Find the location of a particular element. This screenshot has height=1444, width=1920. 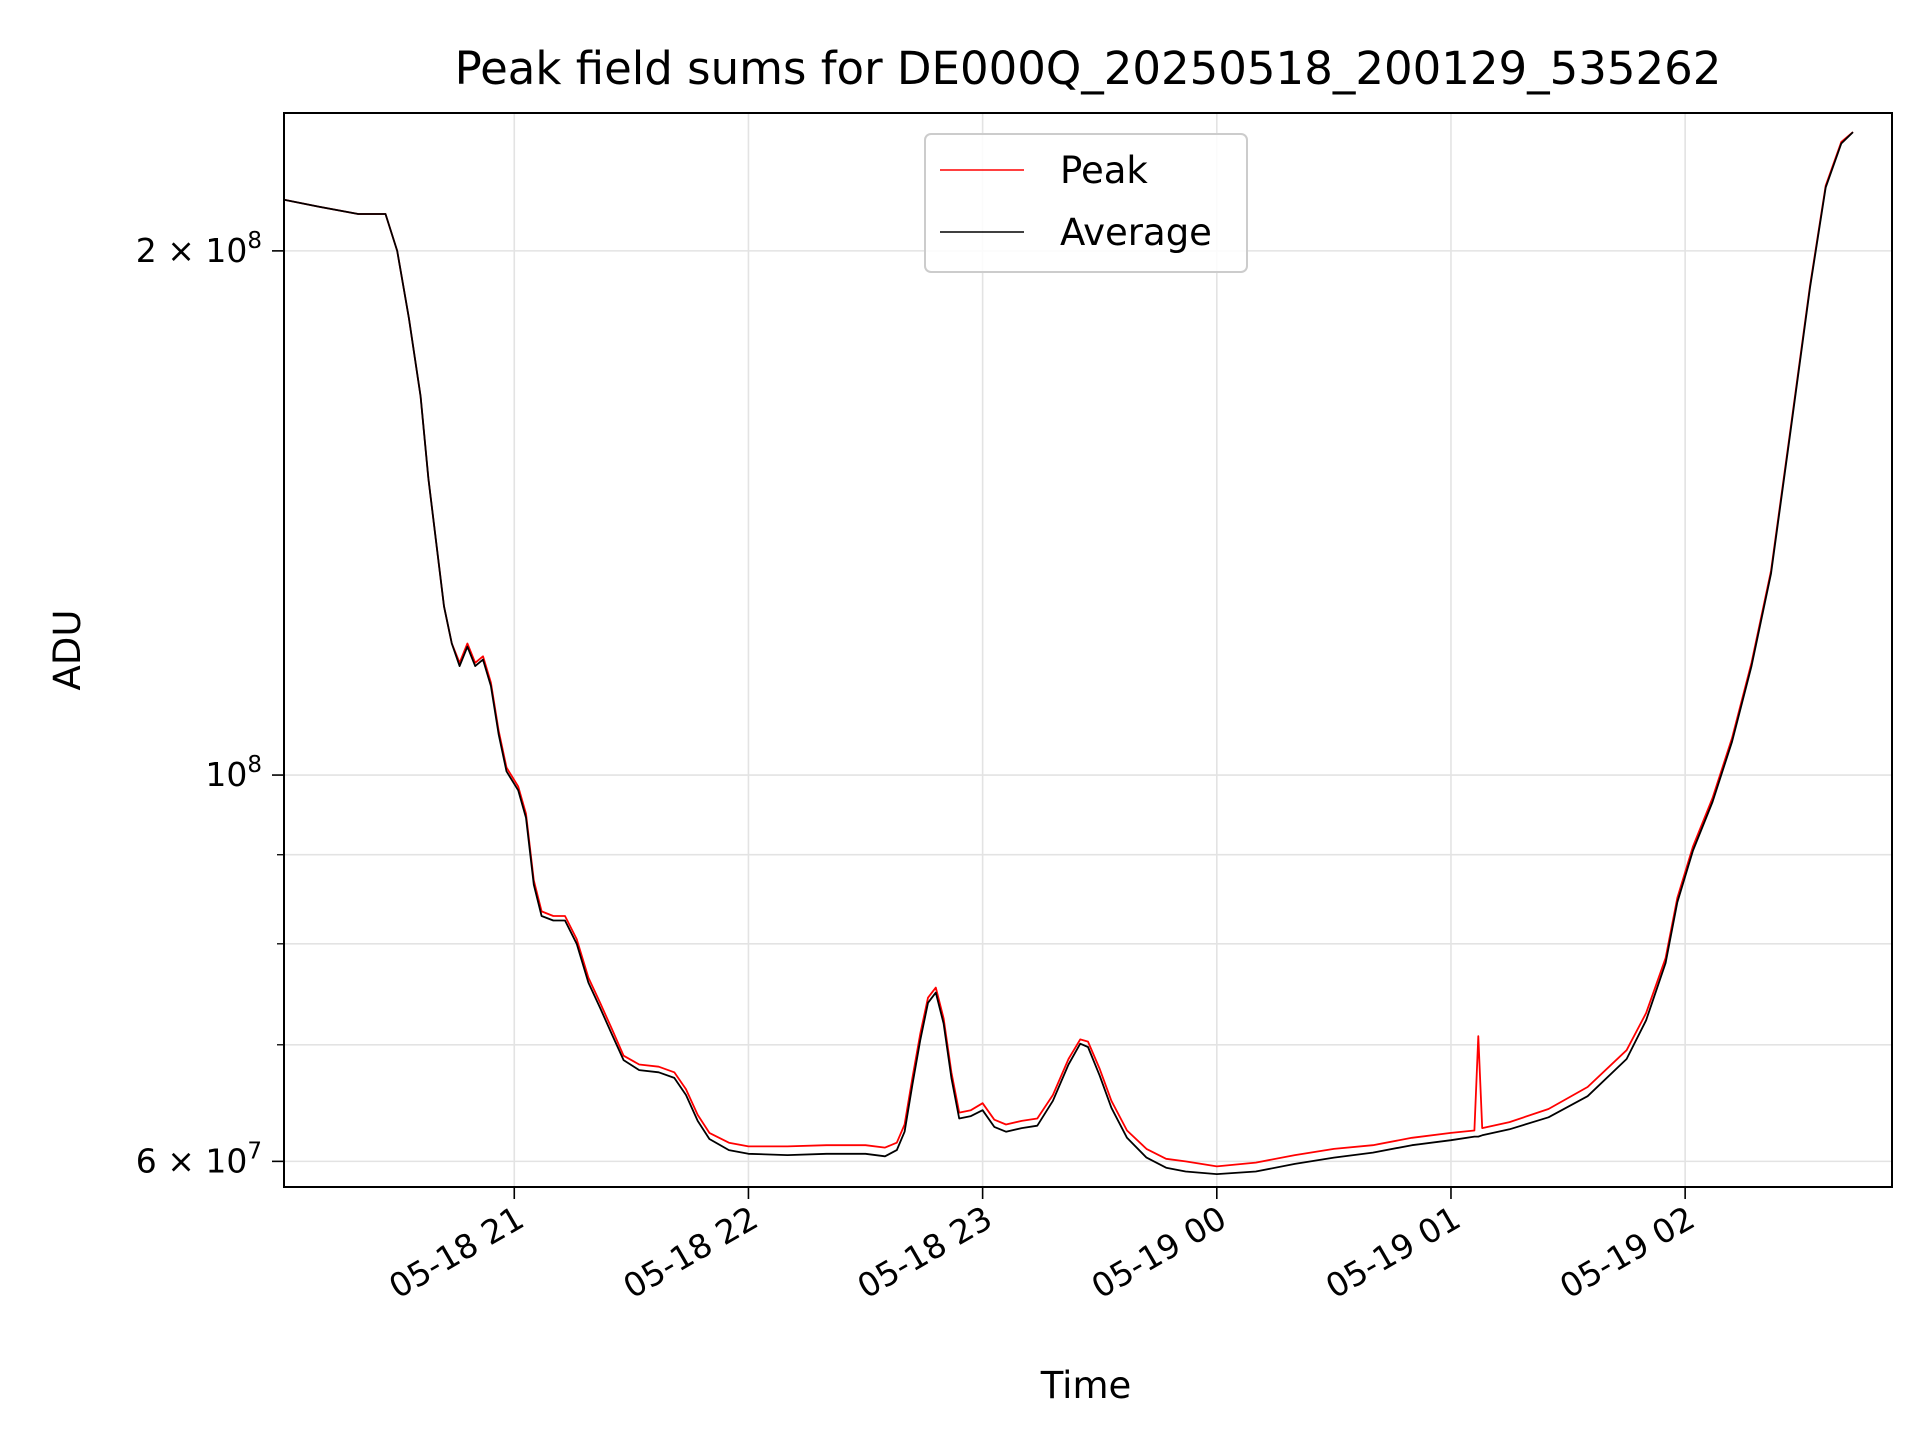

legend: Peak Average is located at coordinates (1086, 203).